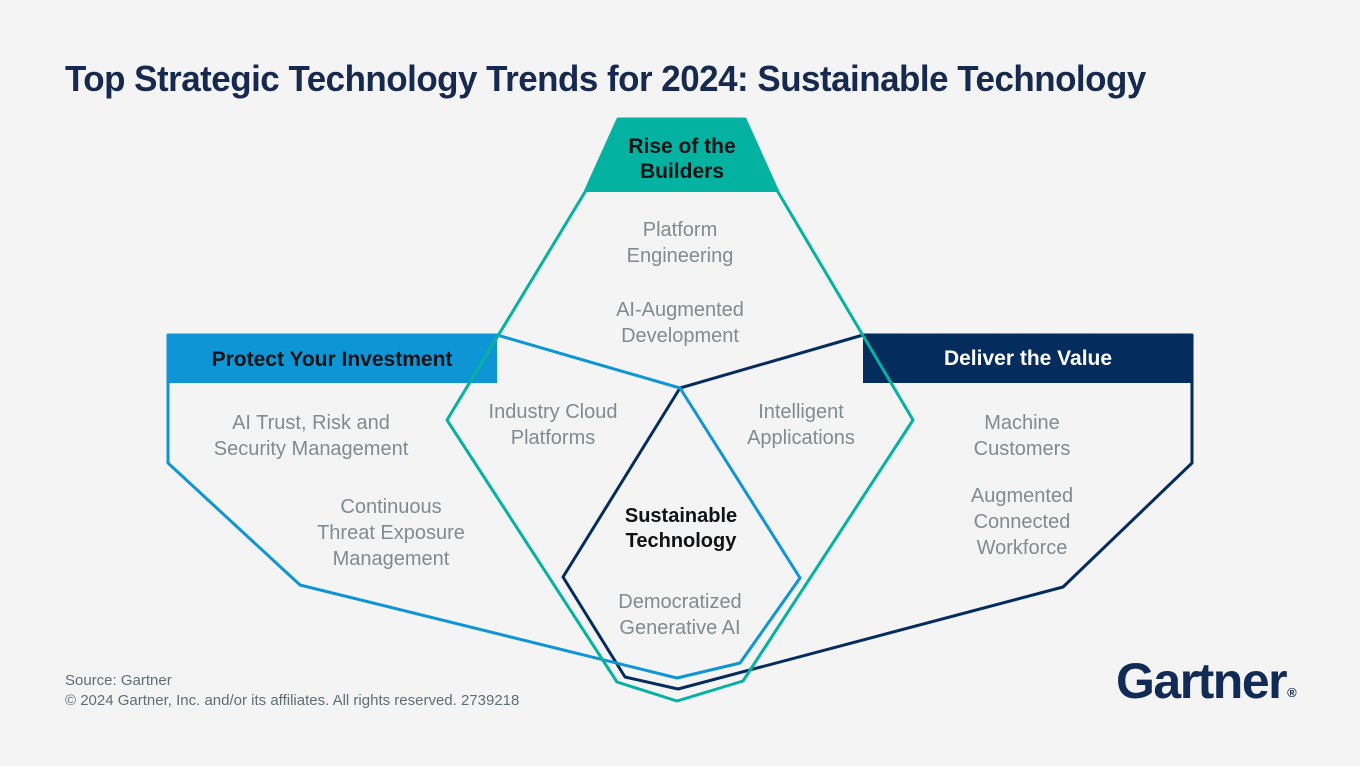 This screenshot has width=1360, height=766. What do you see at coordinates (1022, 436) in the screenshot?
I see `trend-machine-customers: Machine Customers` at bounding box center [1022, 436].